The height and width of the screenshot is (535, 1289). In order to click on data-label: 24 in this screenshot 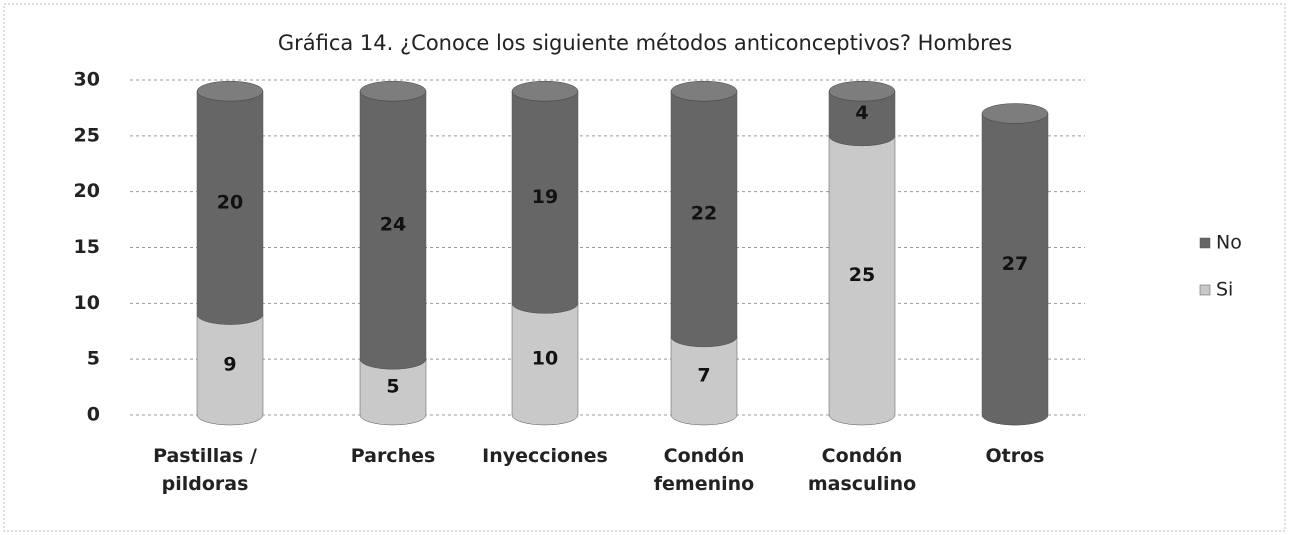, I will do `click(393, 225)`.